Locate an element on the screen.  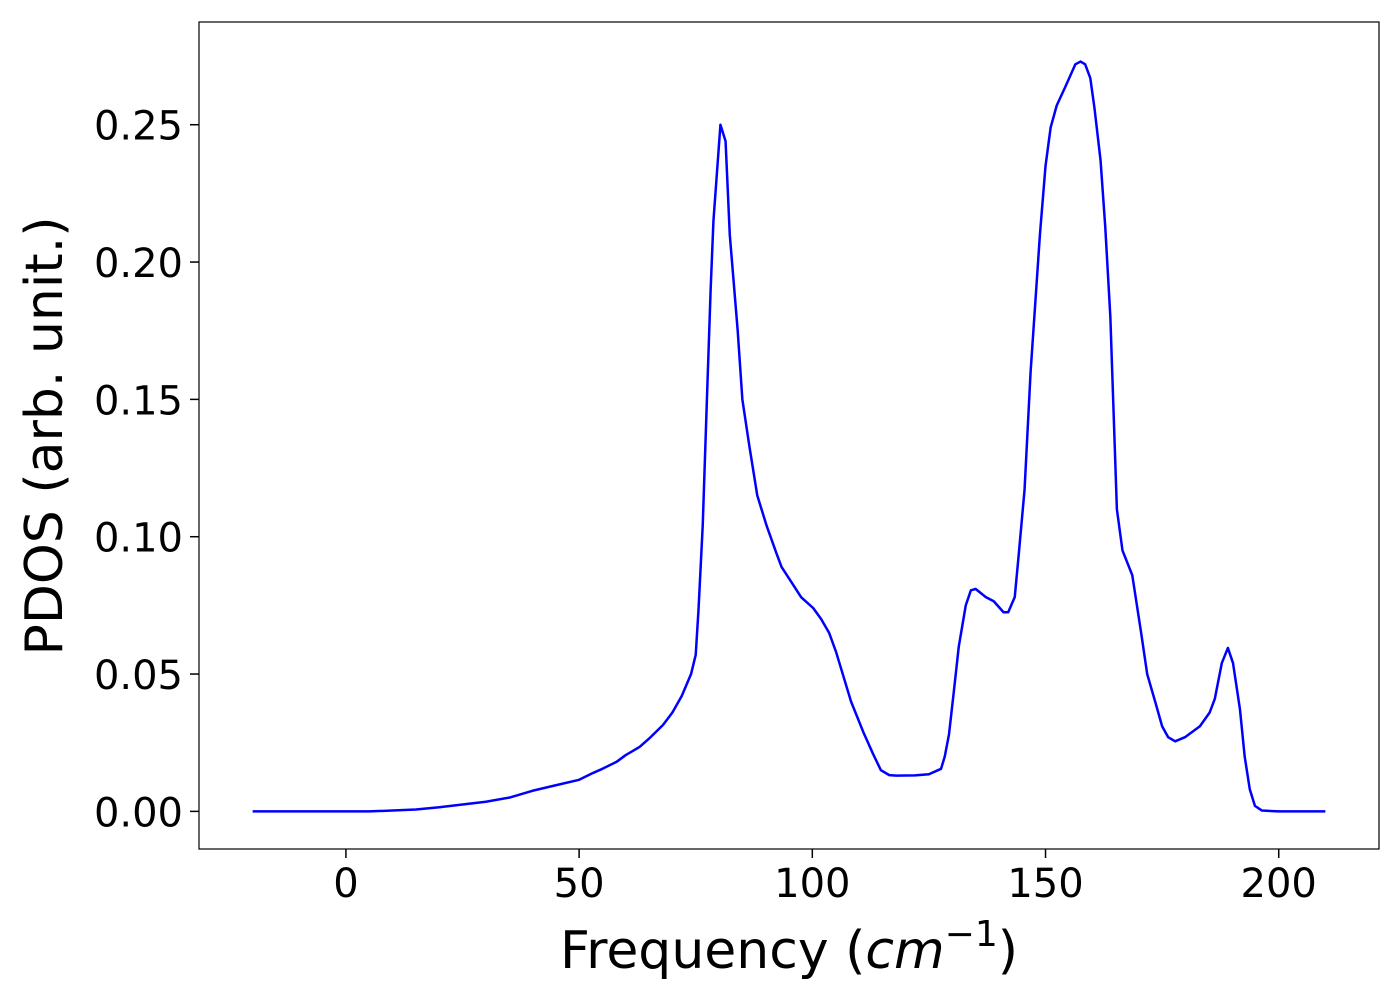
x-label-part: −1 is located at coordinates (971, 934).